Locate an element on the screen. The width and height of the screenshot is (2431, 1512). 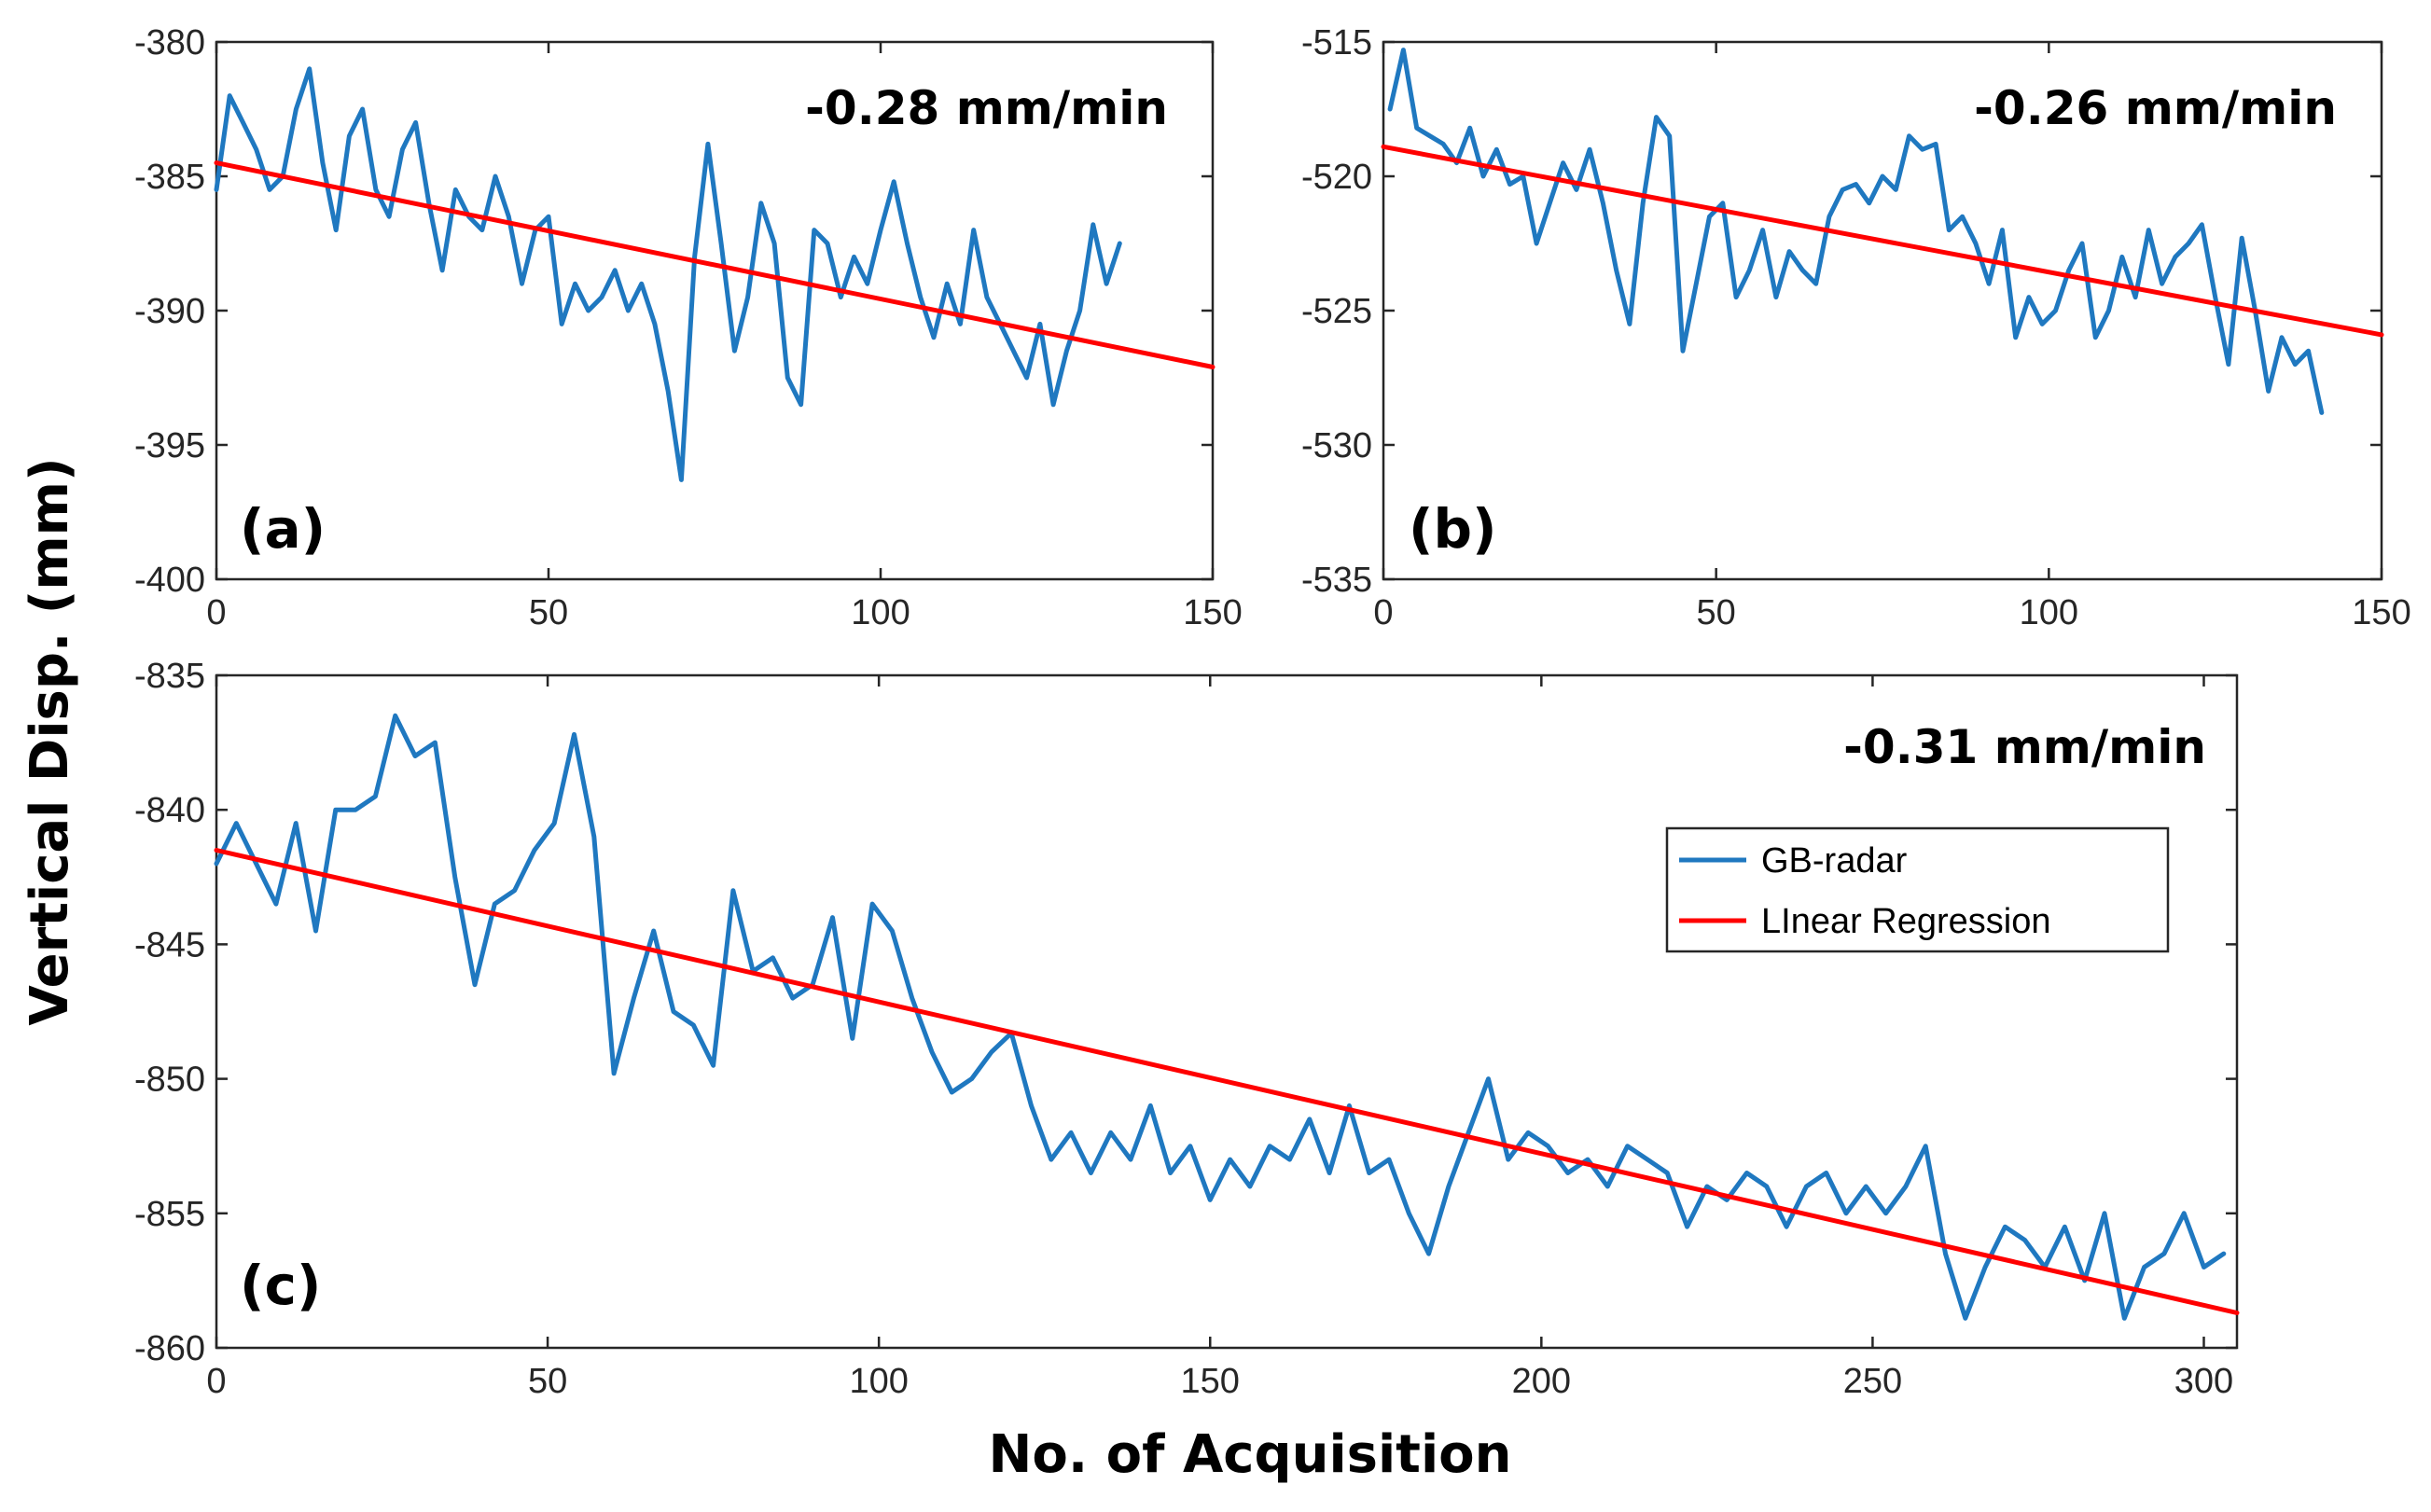
panel-c-x-tick-label: 50 is located at coordinates (547, 1381).